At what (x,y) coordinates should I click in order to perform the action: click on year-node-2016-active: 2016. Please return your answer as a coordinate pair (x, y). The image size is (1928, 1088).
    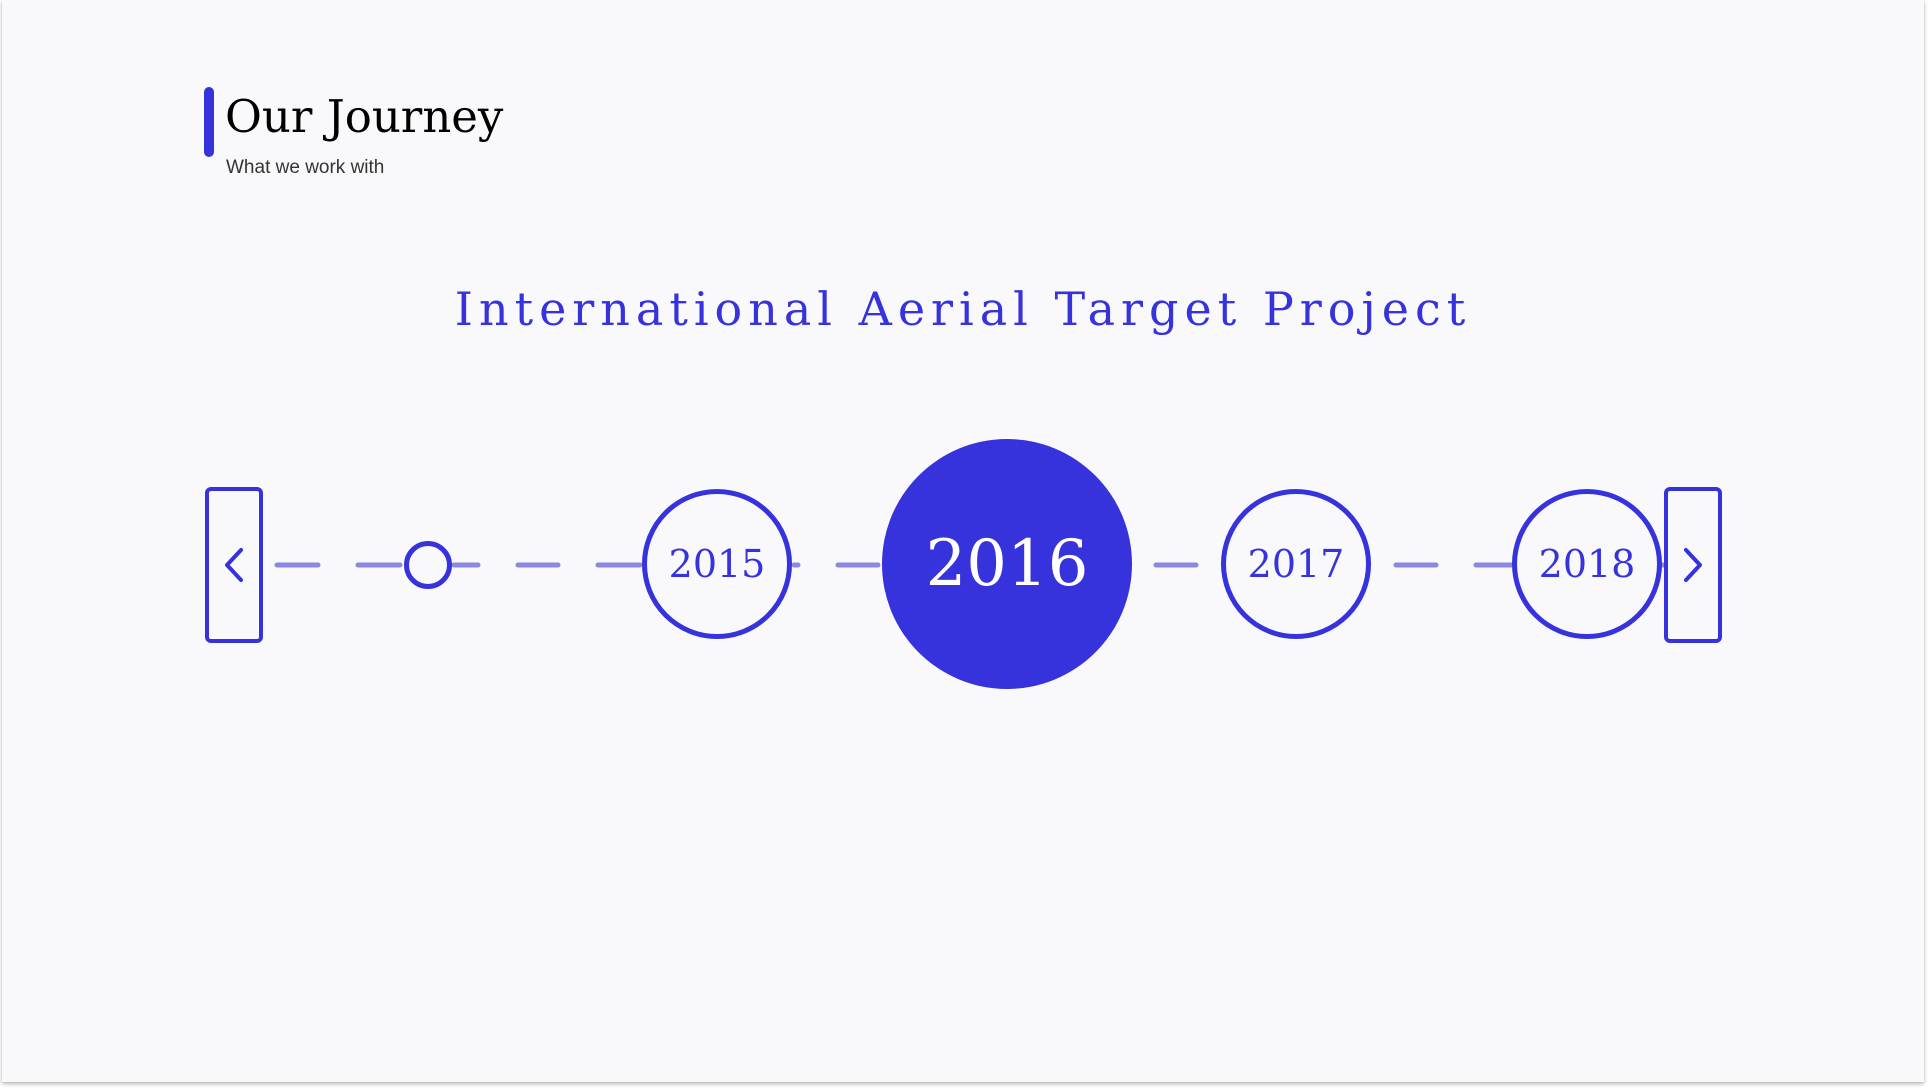
    Looking at the image, I should click on (1007, 564).